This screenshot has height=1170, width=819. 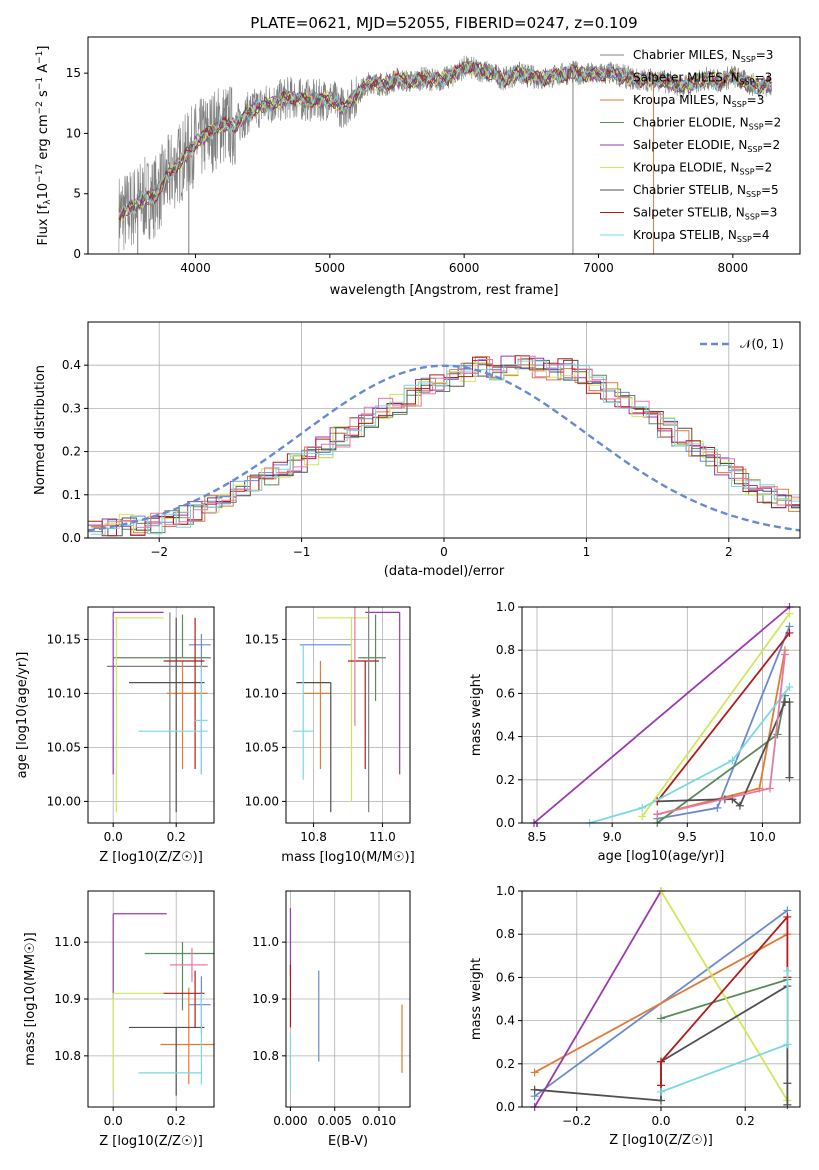 What do you see at coordinates (64, 801) in the screenshot?
I see `y-tick-label: 10.00` at bounding box center [64, 801].